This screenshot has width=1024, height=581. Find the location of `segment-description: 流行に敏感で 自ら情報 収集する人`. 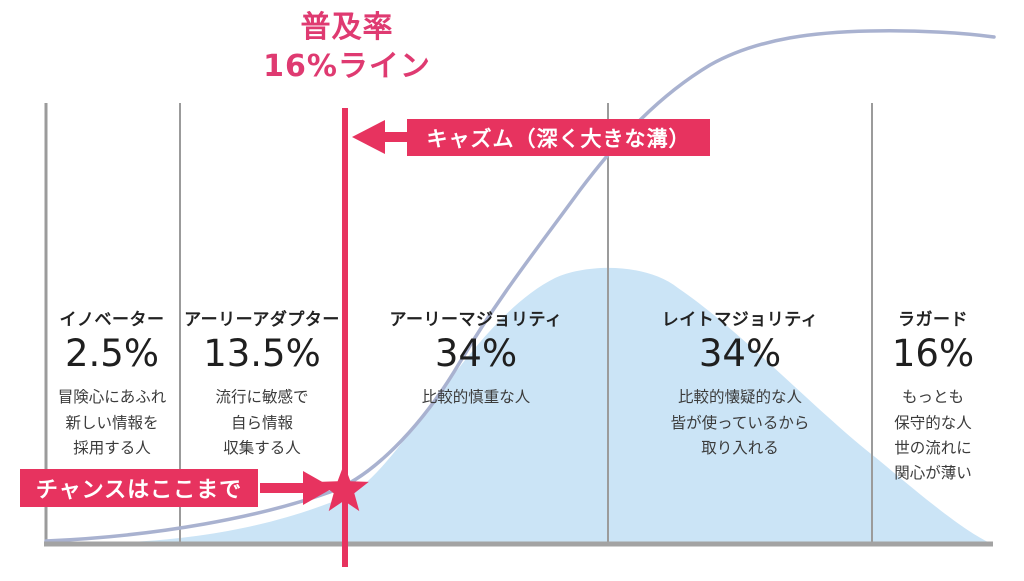

segment-description: 流行に敏感で 自ら情報 収集する人 is located at coordinates (262, 422).